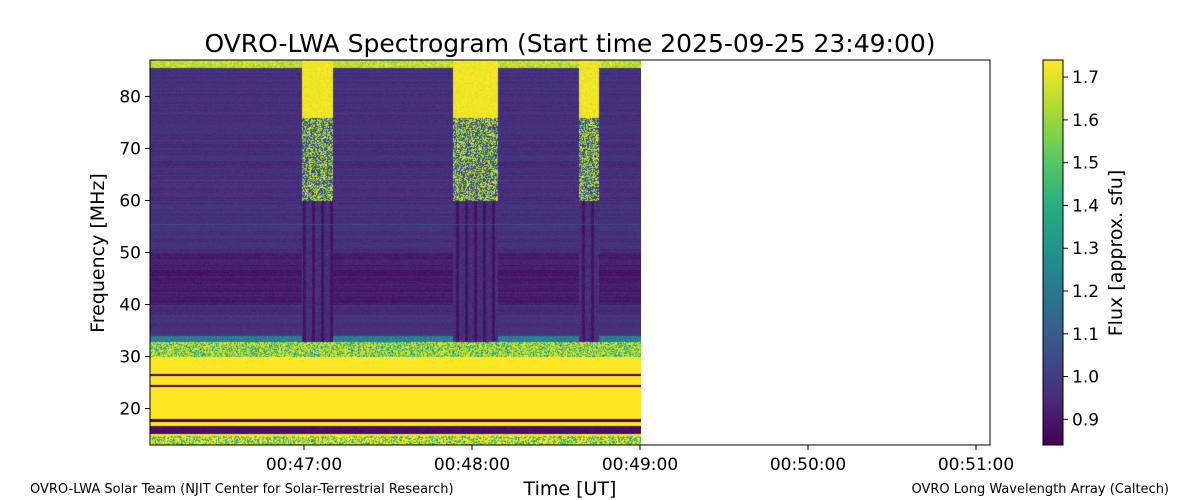  I want to click on x-tick-label: 00:48:00, so click(472, 465).